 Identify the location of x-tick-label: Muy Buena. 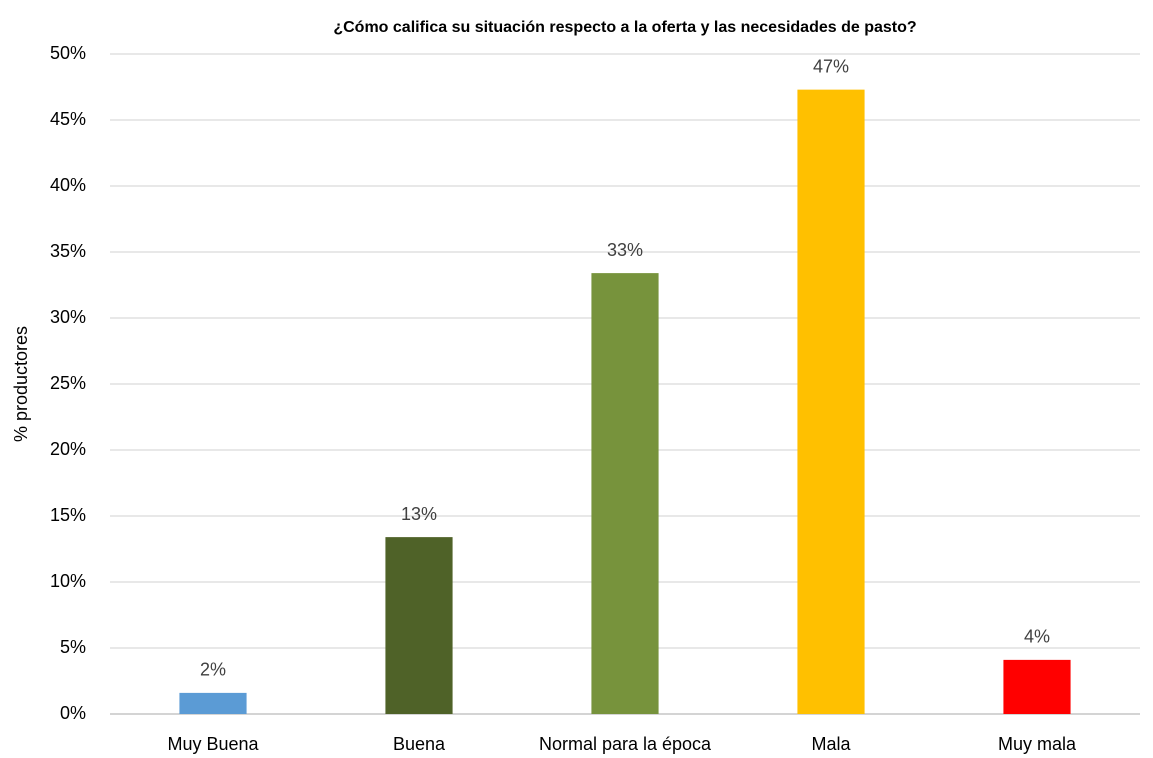
(213, 744).